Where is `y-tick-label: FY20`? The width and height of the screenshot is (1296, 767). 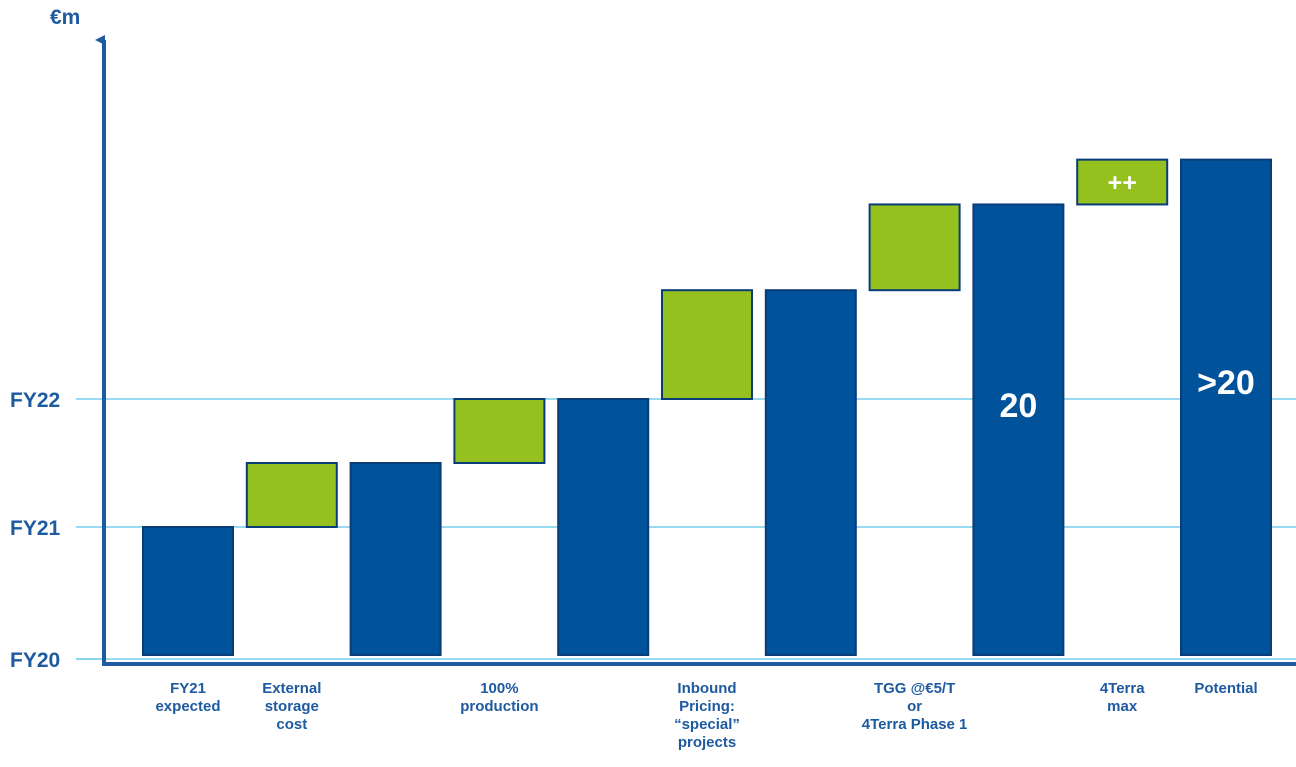 y-tick-label: FY20 is located at coordinates (35, 660).